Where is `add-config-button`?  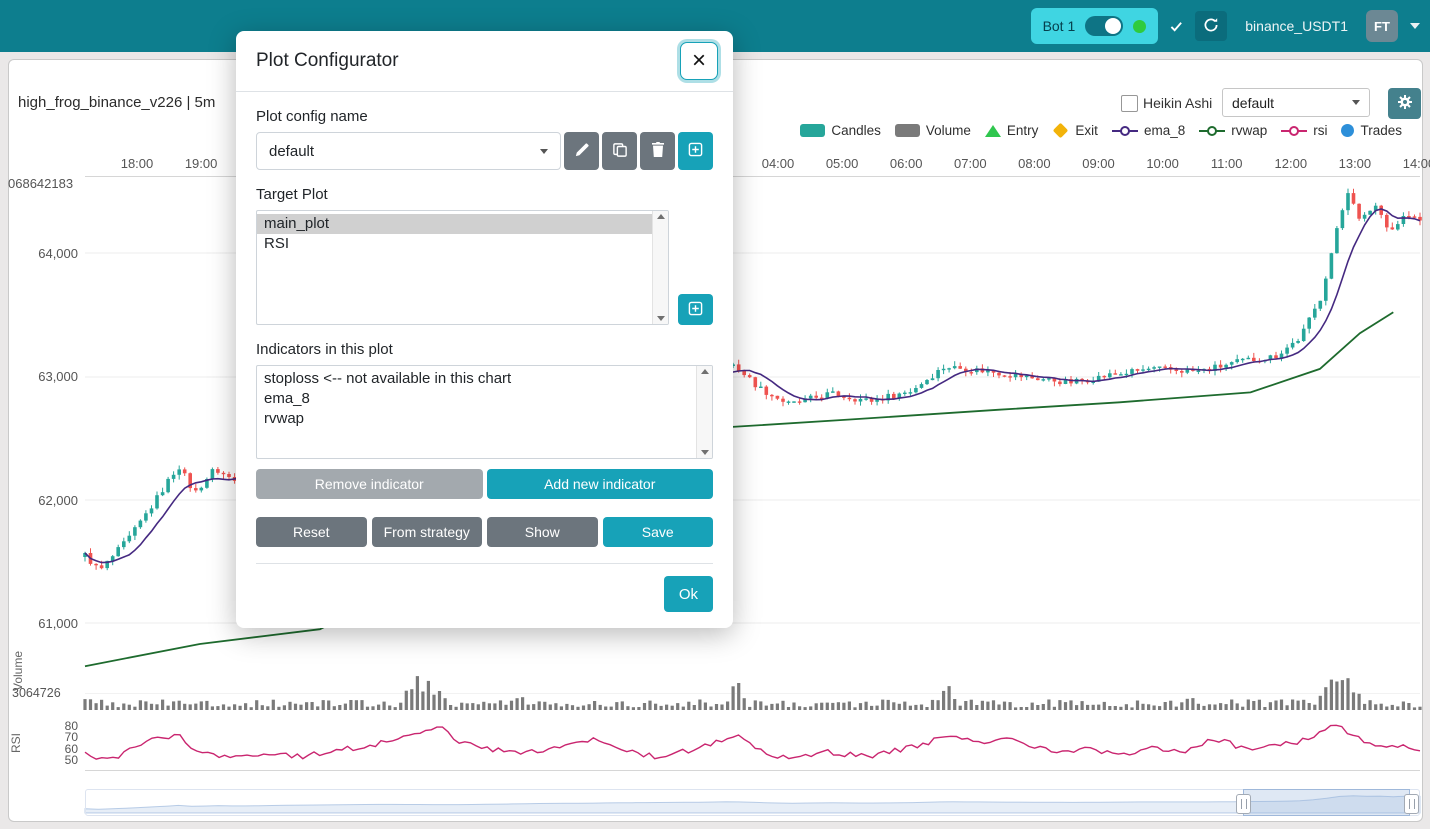
add-config-button is located at coordinates (695, 151).